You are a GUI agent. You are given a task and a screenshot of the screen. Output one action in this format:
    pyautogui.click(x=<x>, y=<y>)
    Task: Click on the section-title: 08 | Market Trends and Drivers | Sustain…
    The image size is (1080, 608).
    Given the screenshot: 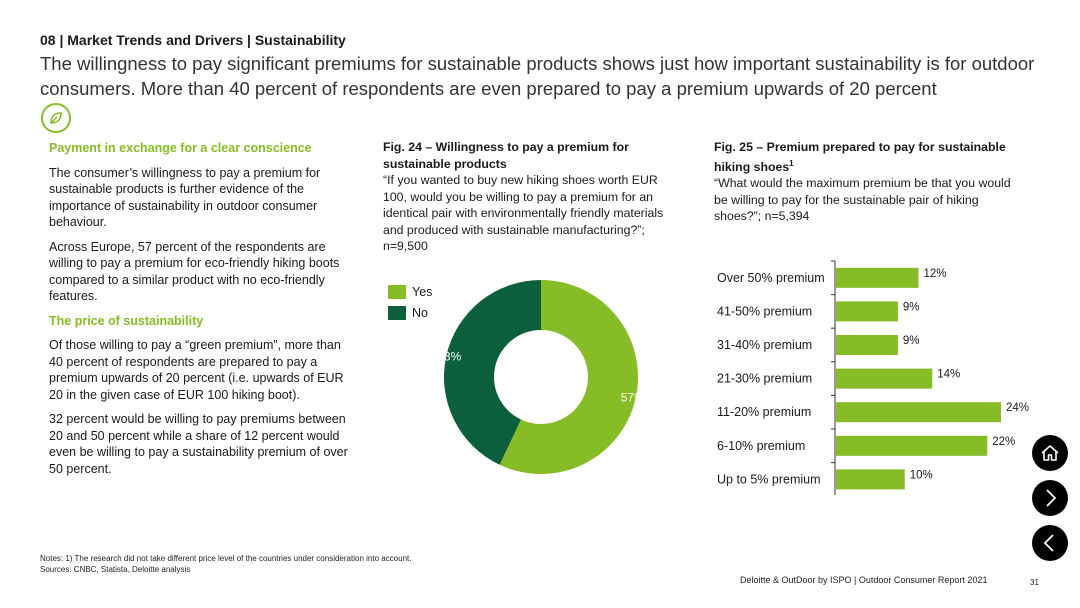 What is the action you would take?
    pyautogui.click(x=193, y=40)
    